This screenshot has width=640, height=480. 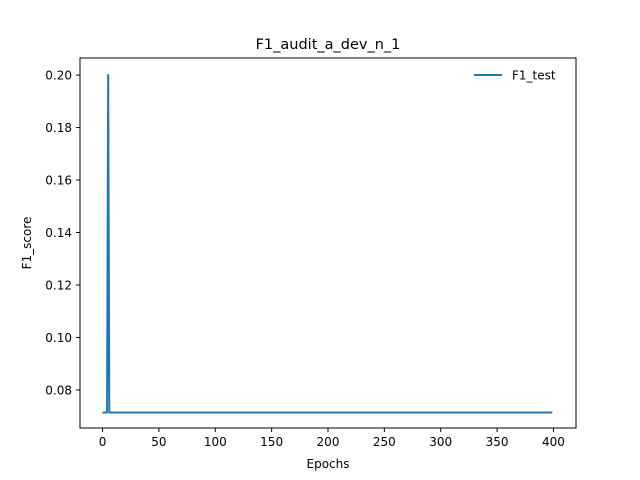 I want to click on legend: F1_test, so click(x=515, y=76).